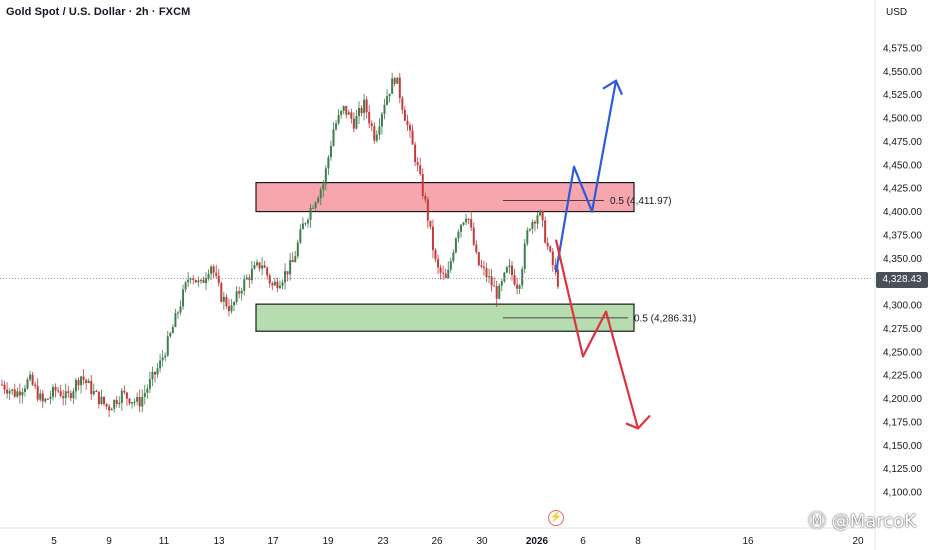 The image size is (932, 550). Describe the element at coordinates (273, 541) in the screenshot. I see `x-tick-label: 17` at that location.